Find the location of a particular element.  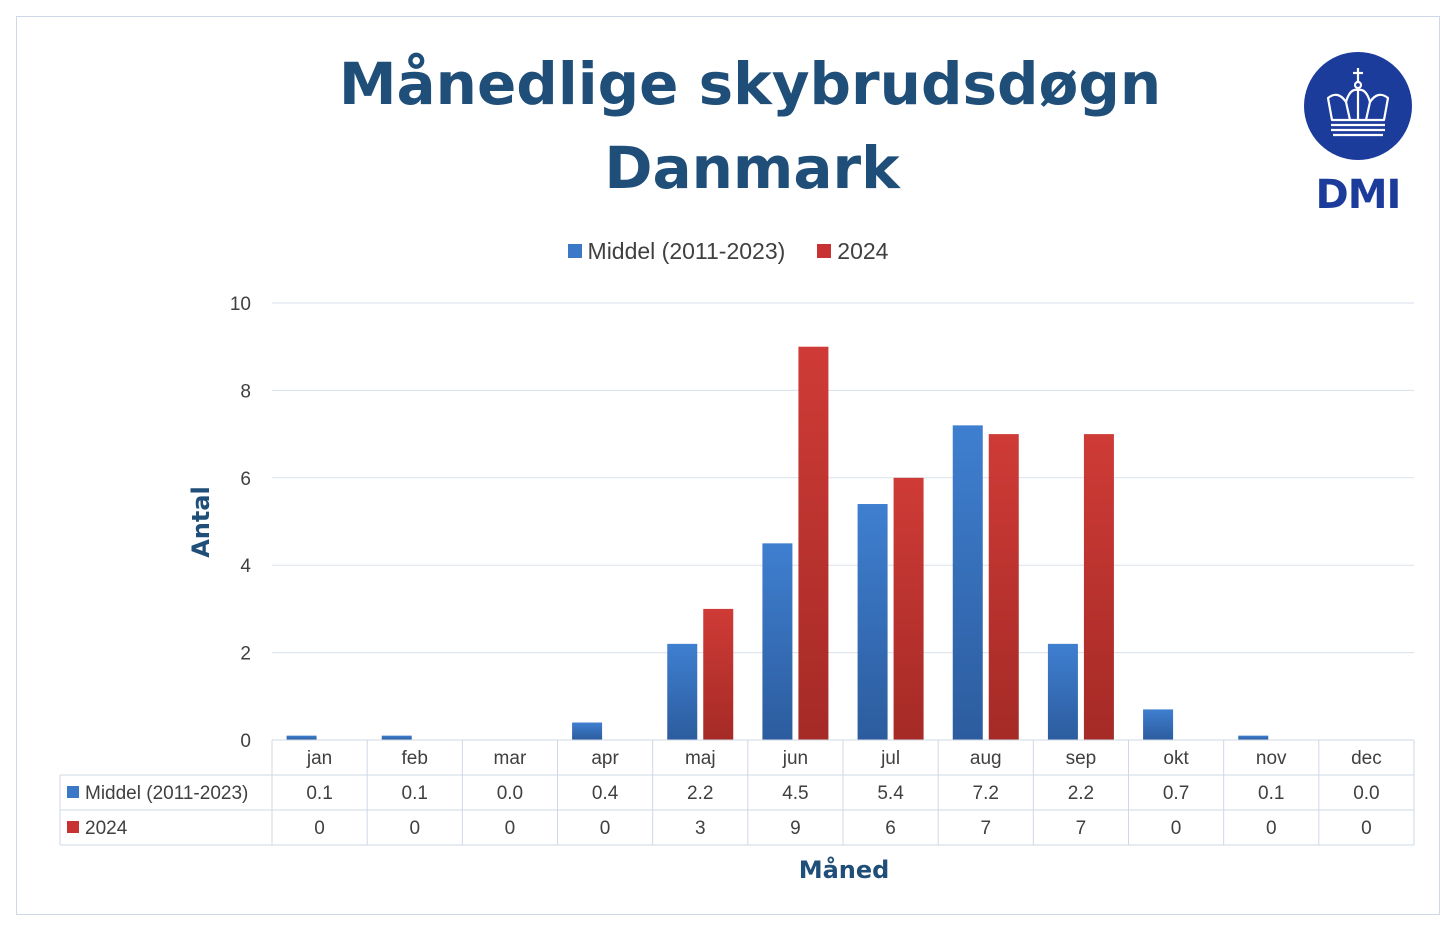

legend-item-middel: Middel (2011-2023) is located at coordinates (676, 251).